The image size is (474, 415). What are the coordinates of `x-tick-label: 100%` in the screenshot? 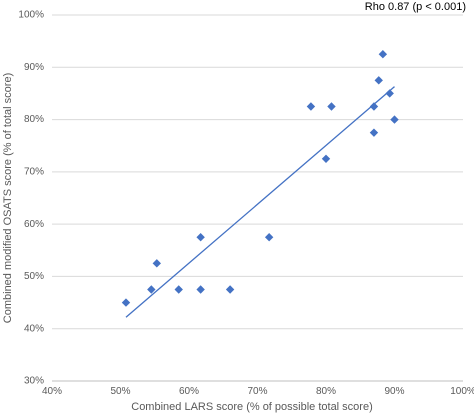 It's located at (462, 391).